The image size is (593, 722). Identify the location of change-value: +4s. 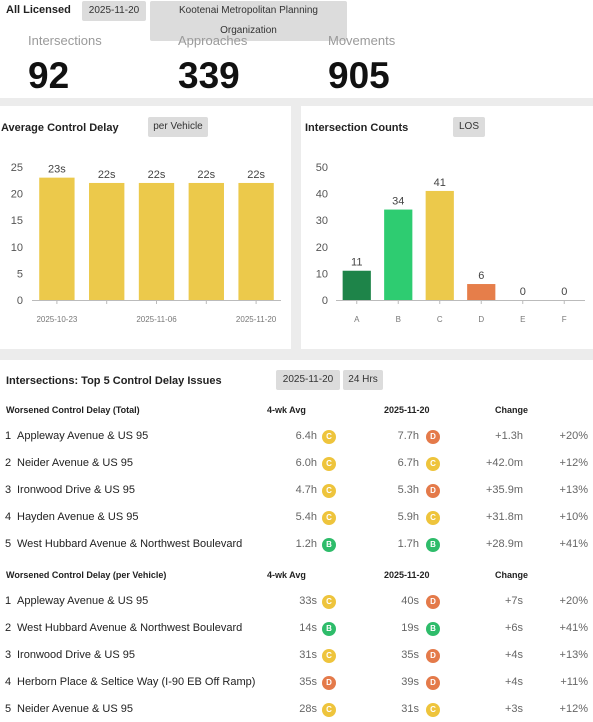
(513, 682).